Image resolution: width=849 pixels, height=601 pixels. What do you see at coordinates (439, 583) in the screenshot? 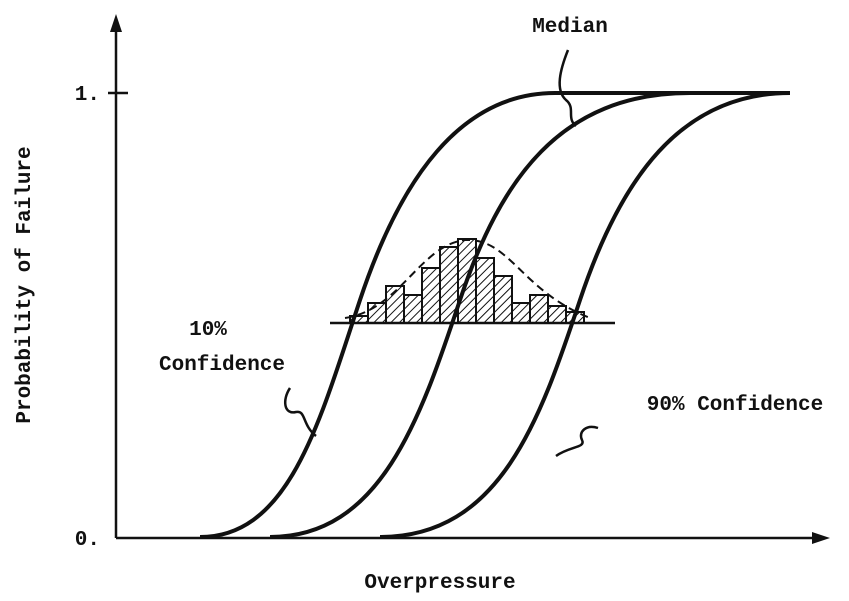
I see `x-axis-label: Overpressure` at bounding box center [439, 583].